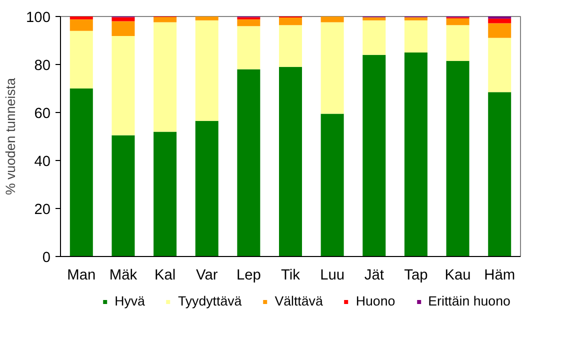 This screenshot has height=350, width=570. What do you see at coordinates (42, 66) in the screenshot?
I see `y-tick-label: 80` at bounding box center [42, 66].